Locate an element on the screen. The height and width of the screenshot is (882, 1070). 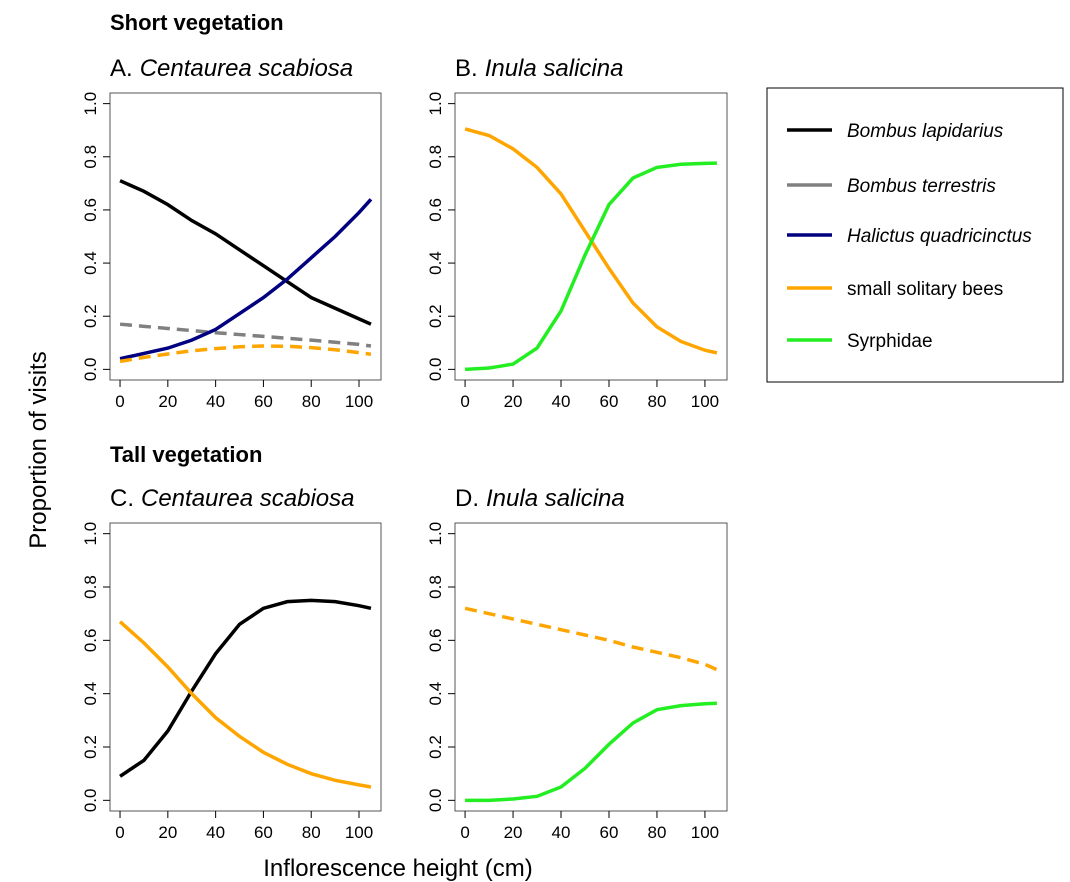
legend-box is located at coordinates (915, 235).